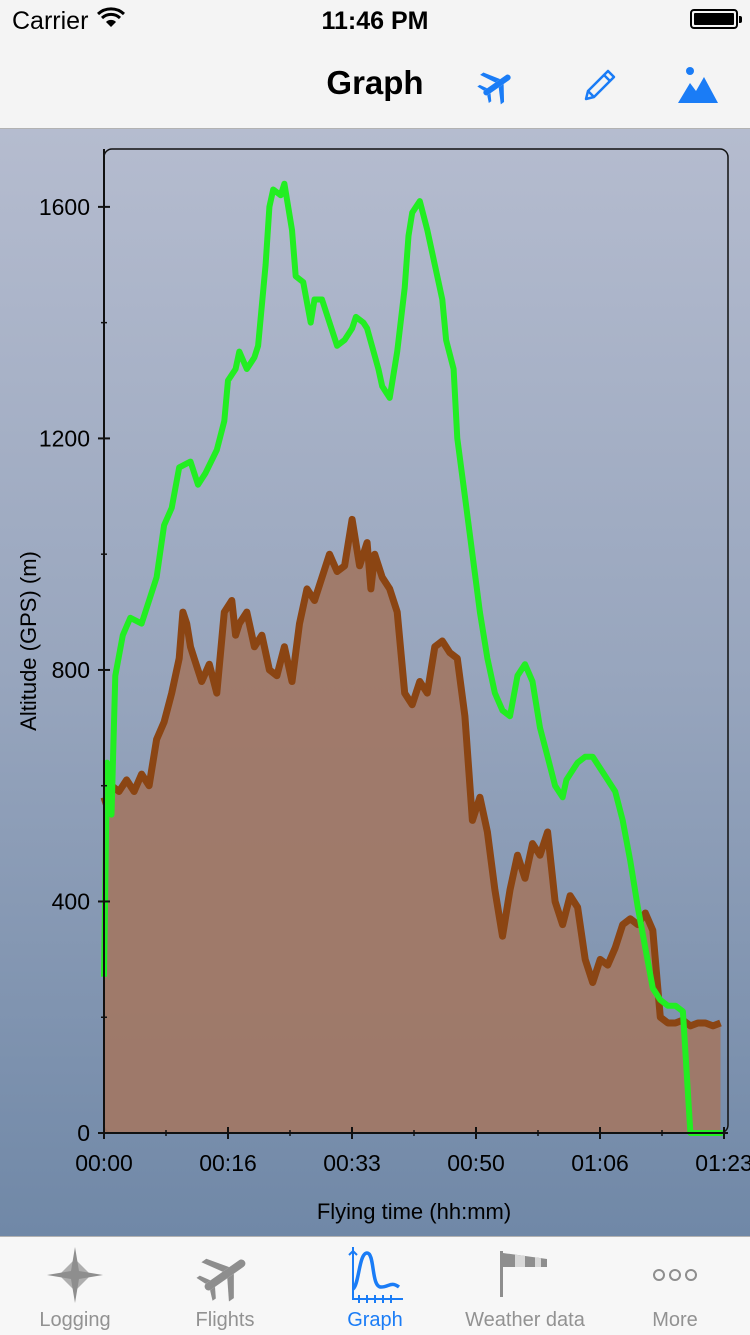  I want to click on y-tick-label: 800, so click(71, 670).